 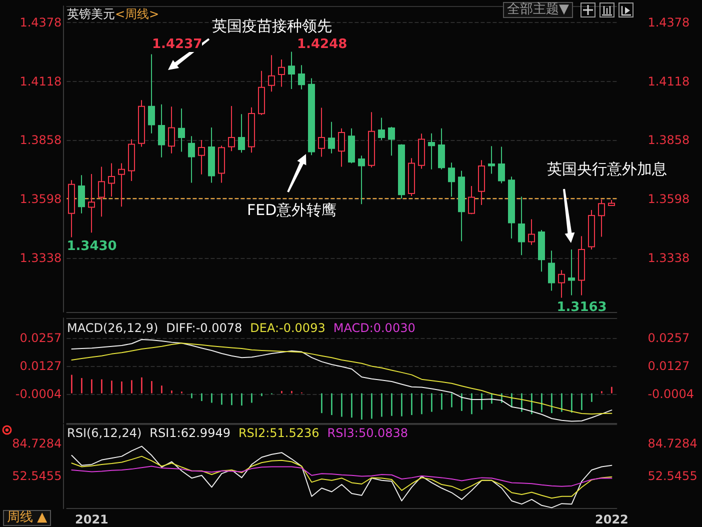 I want to click on series-label: DEA:-0.0093, so click(x=288, y=328).